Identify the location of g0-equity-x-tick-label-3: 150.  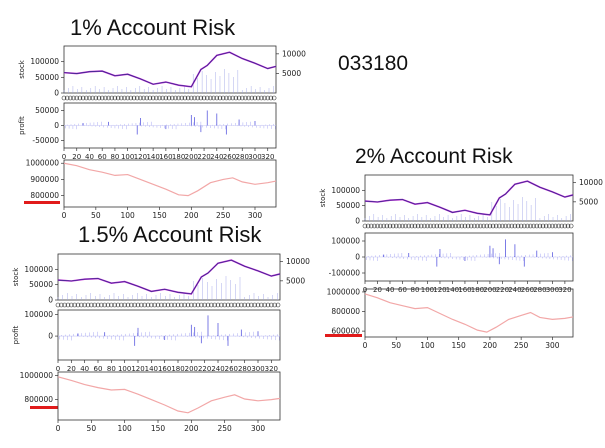
(159, 215).